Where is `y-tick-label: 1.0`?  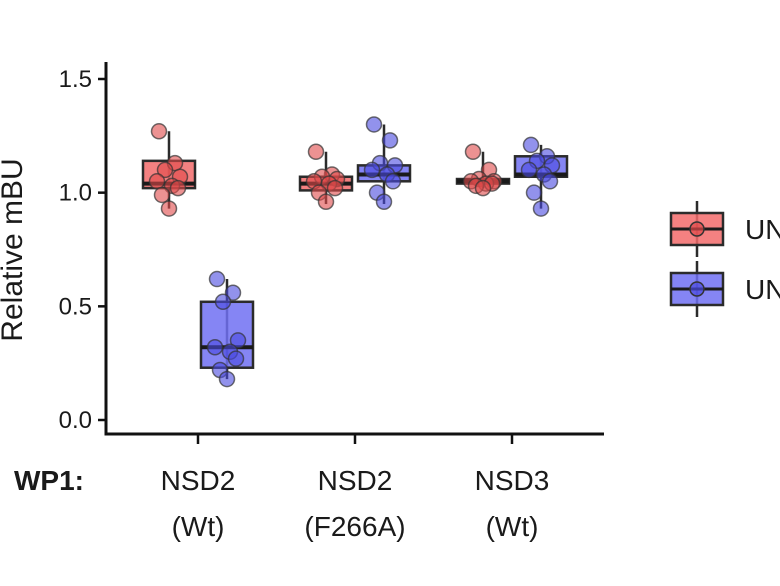
y-tick-label: 1.0 is located at coordinates (75, 193).